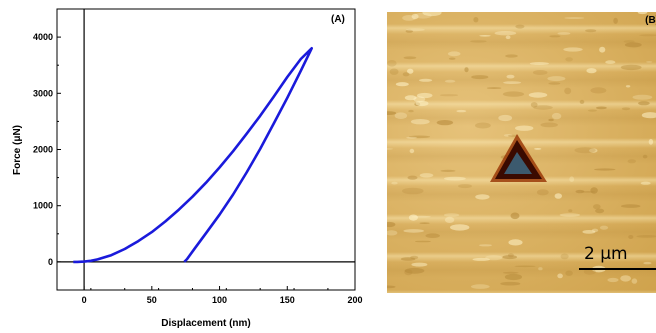 This screenshot has width=656, height=333. I want to click on x-tick-label: 100, so click(219, 300).